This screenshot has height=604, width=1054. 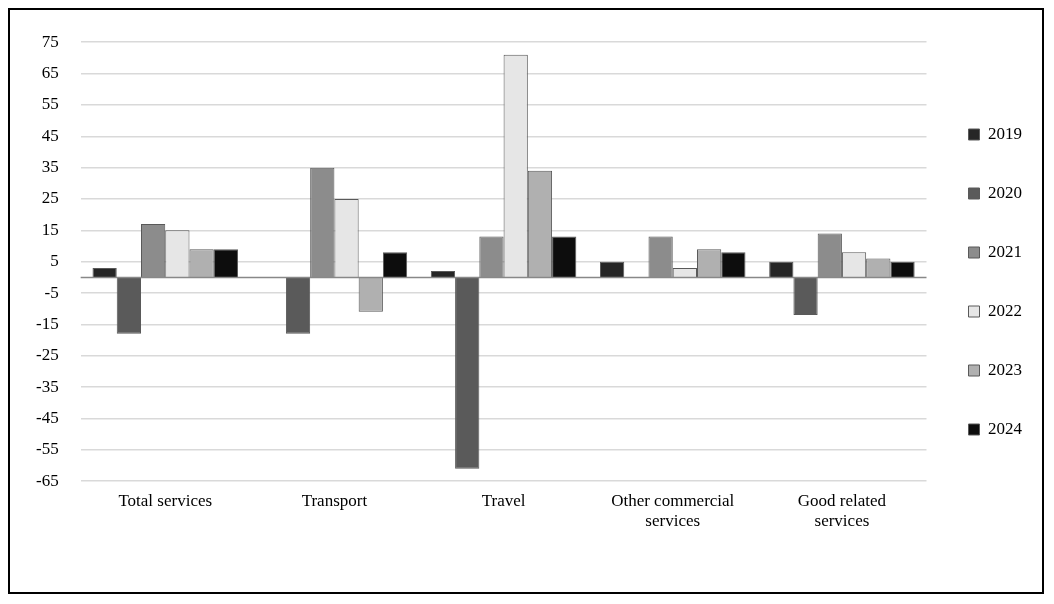 I want to click on y-tick-label: -55, so click(x=47, y=449).